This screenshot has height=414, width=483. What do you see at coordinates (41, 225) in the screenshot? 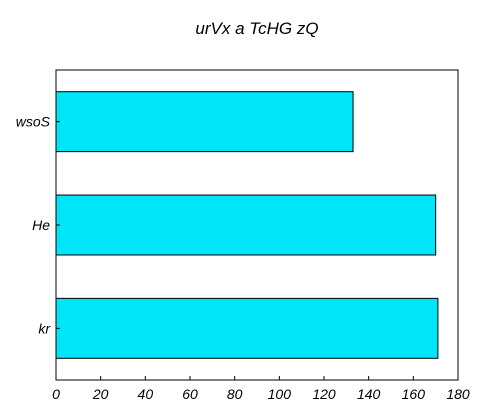
I see `y-tick-label: He` at bounding box center [41, 225].